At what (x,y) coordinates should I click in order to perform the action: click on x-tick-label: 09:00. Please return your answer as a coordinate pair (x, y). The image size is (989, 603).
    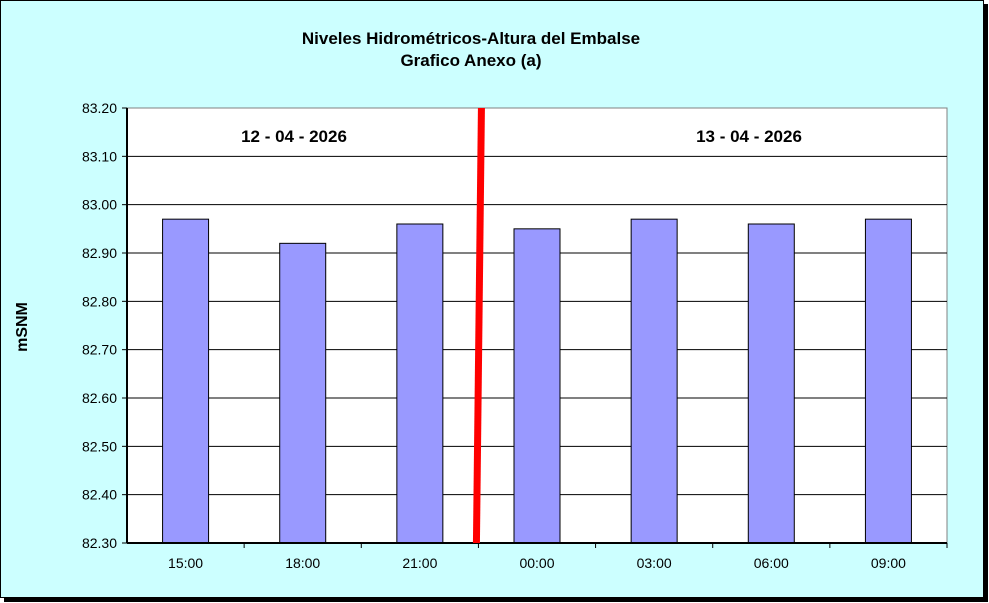
    Looking at the image, I should click on (888, 563).